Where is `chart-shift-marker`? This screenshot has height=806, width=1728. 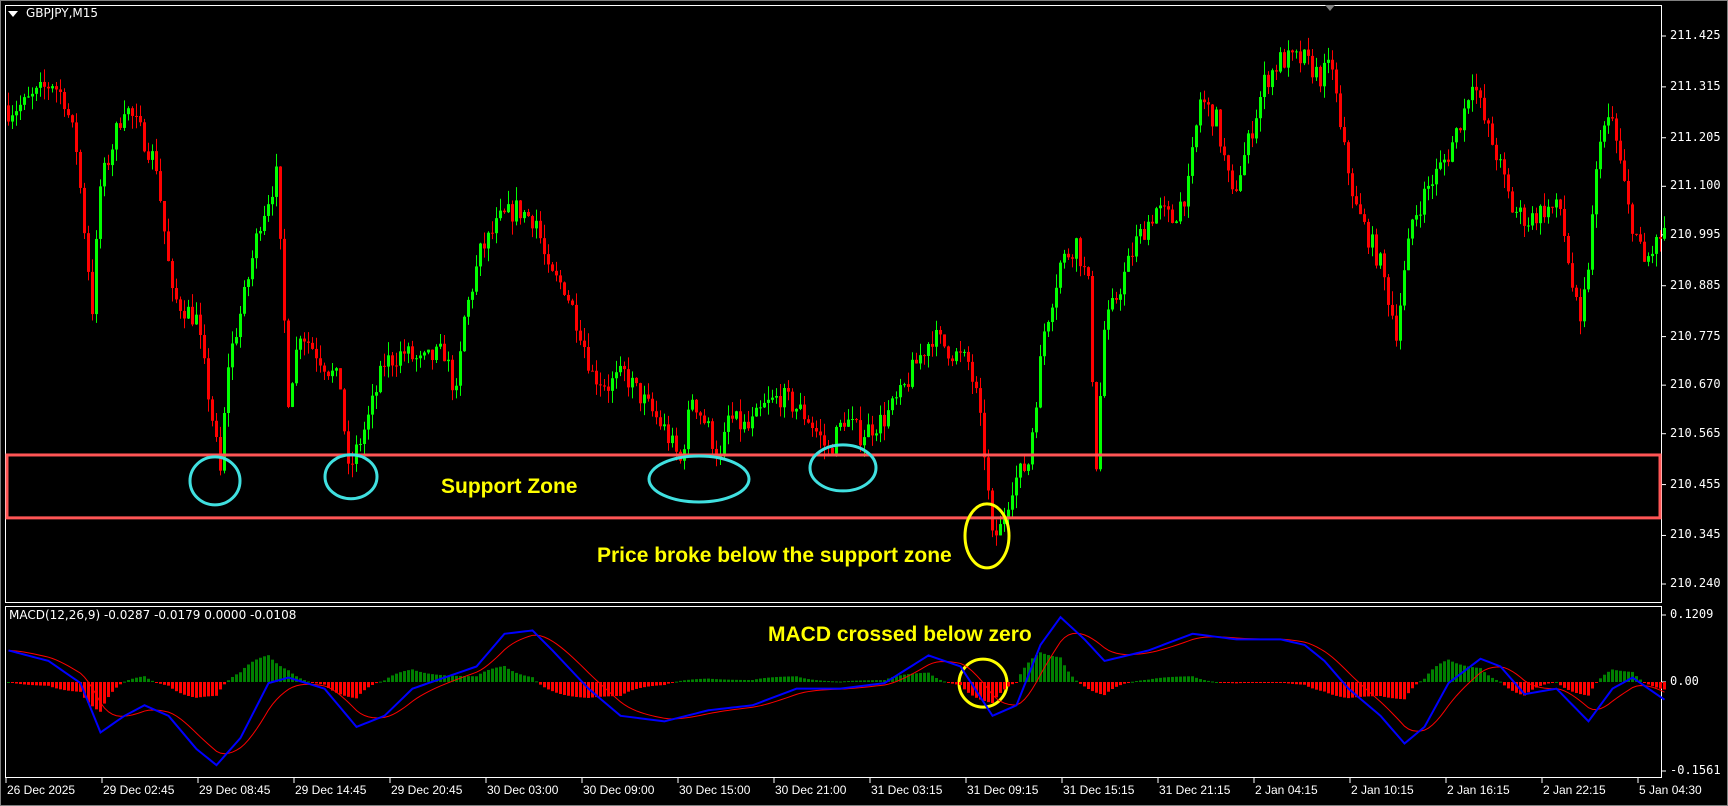
chart-shift-marker is located at coordinates (1330, 8).